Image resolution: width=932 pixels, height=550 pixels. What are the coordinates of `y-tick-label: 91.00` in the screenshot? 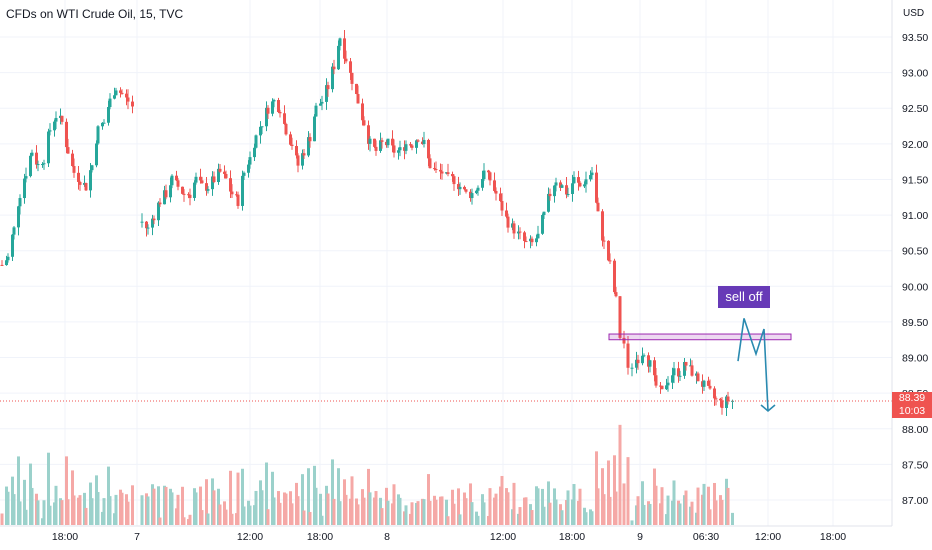 It's located at (915, 216).